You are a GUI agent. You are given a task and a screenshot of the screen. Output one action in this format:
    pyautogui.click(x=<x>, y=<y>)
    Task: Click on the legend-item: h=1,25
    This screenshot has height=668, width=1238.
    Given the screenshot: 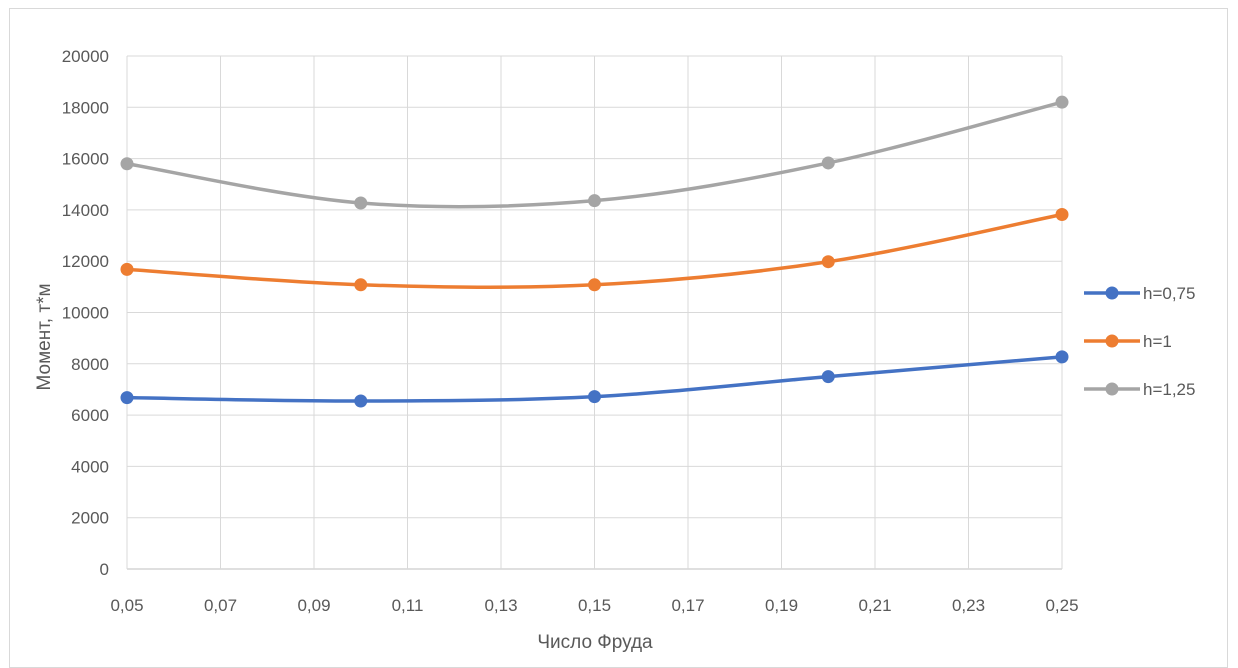 What is the action you would take?
    pyautogui.click(x=1139, y=389)
    